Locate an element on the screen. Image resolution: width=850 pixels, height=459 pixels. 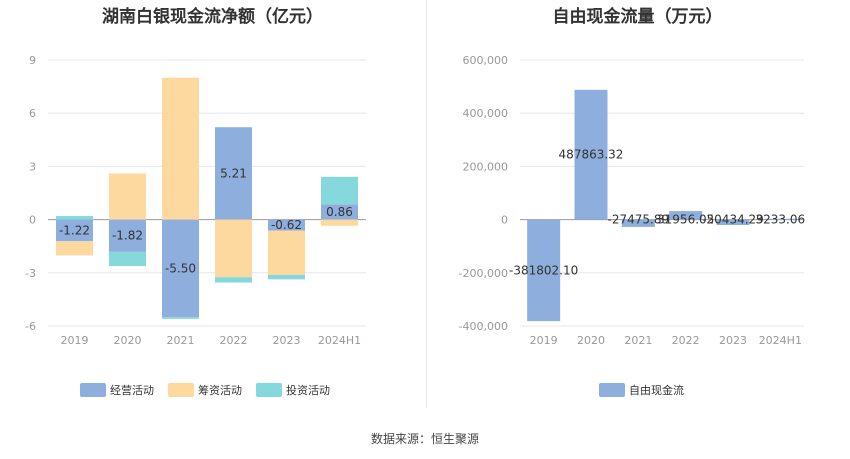
y-tick-label: 200,000 is located at coordinates (486, 166).